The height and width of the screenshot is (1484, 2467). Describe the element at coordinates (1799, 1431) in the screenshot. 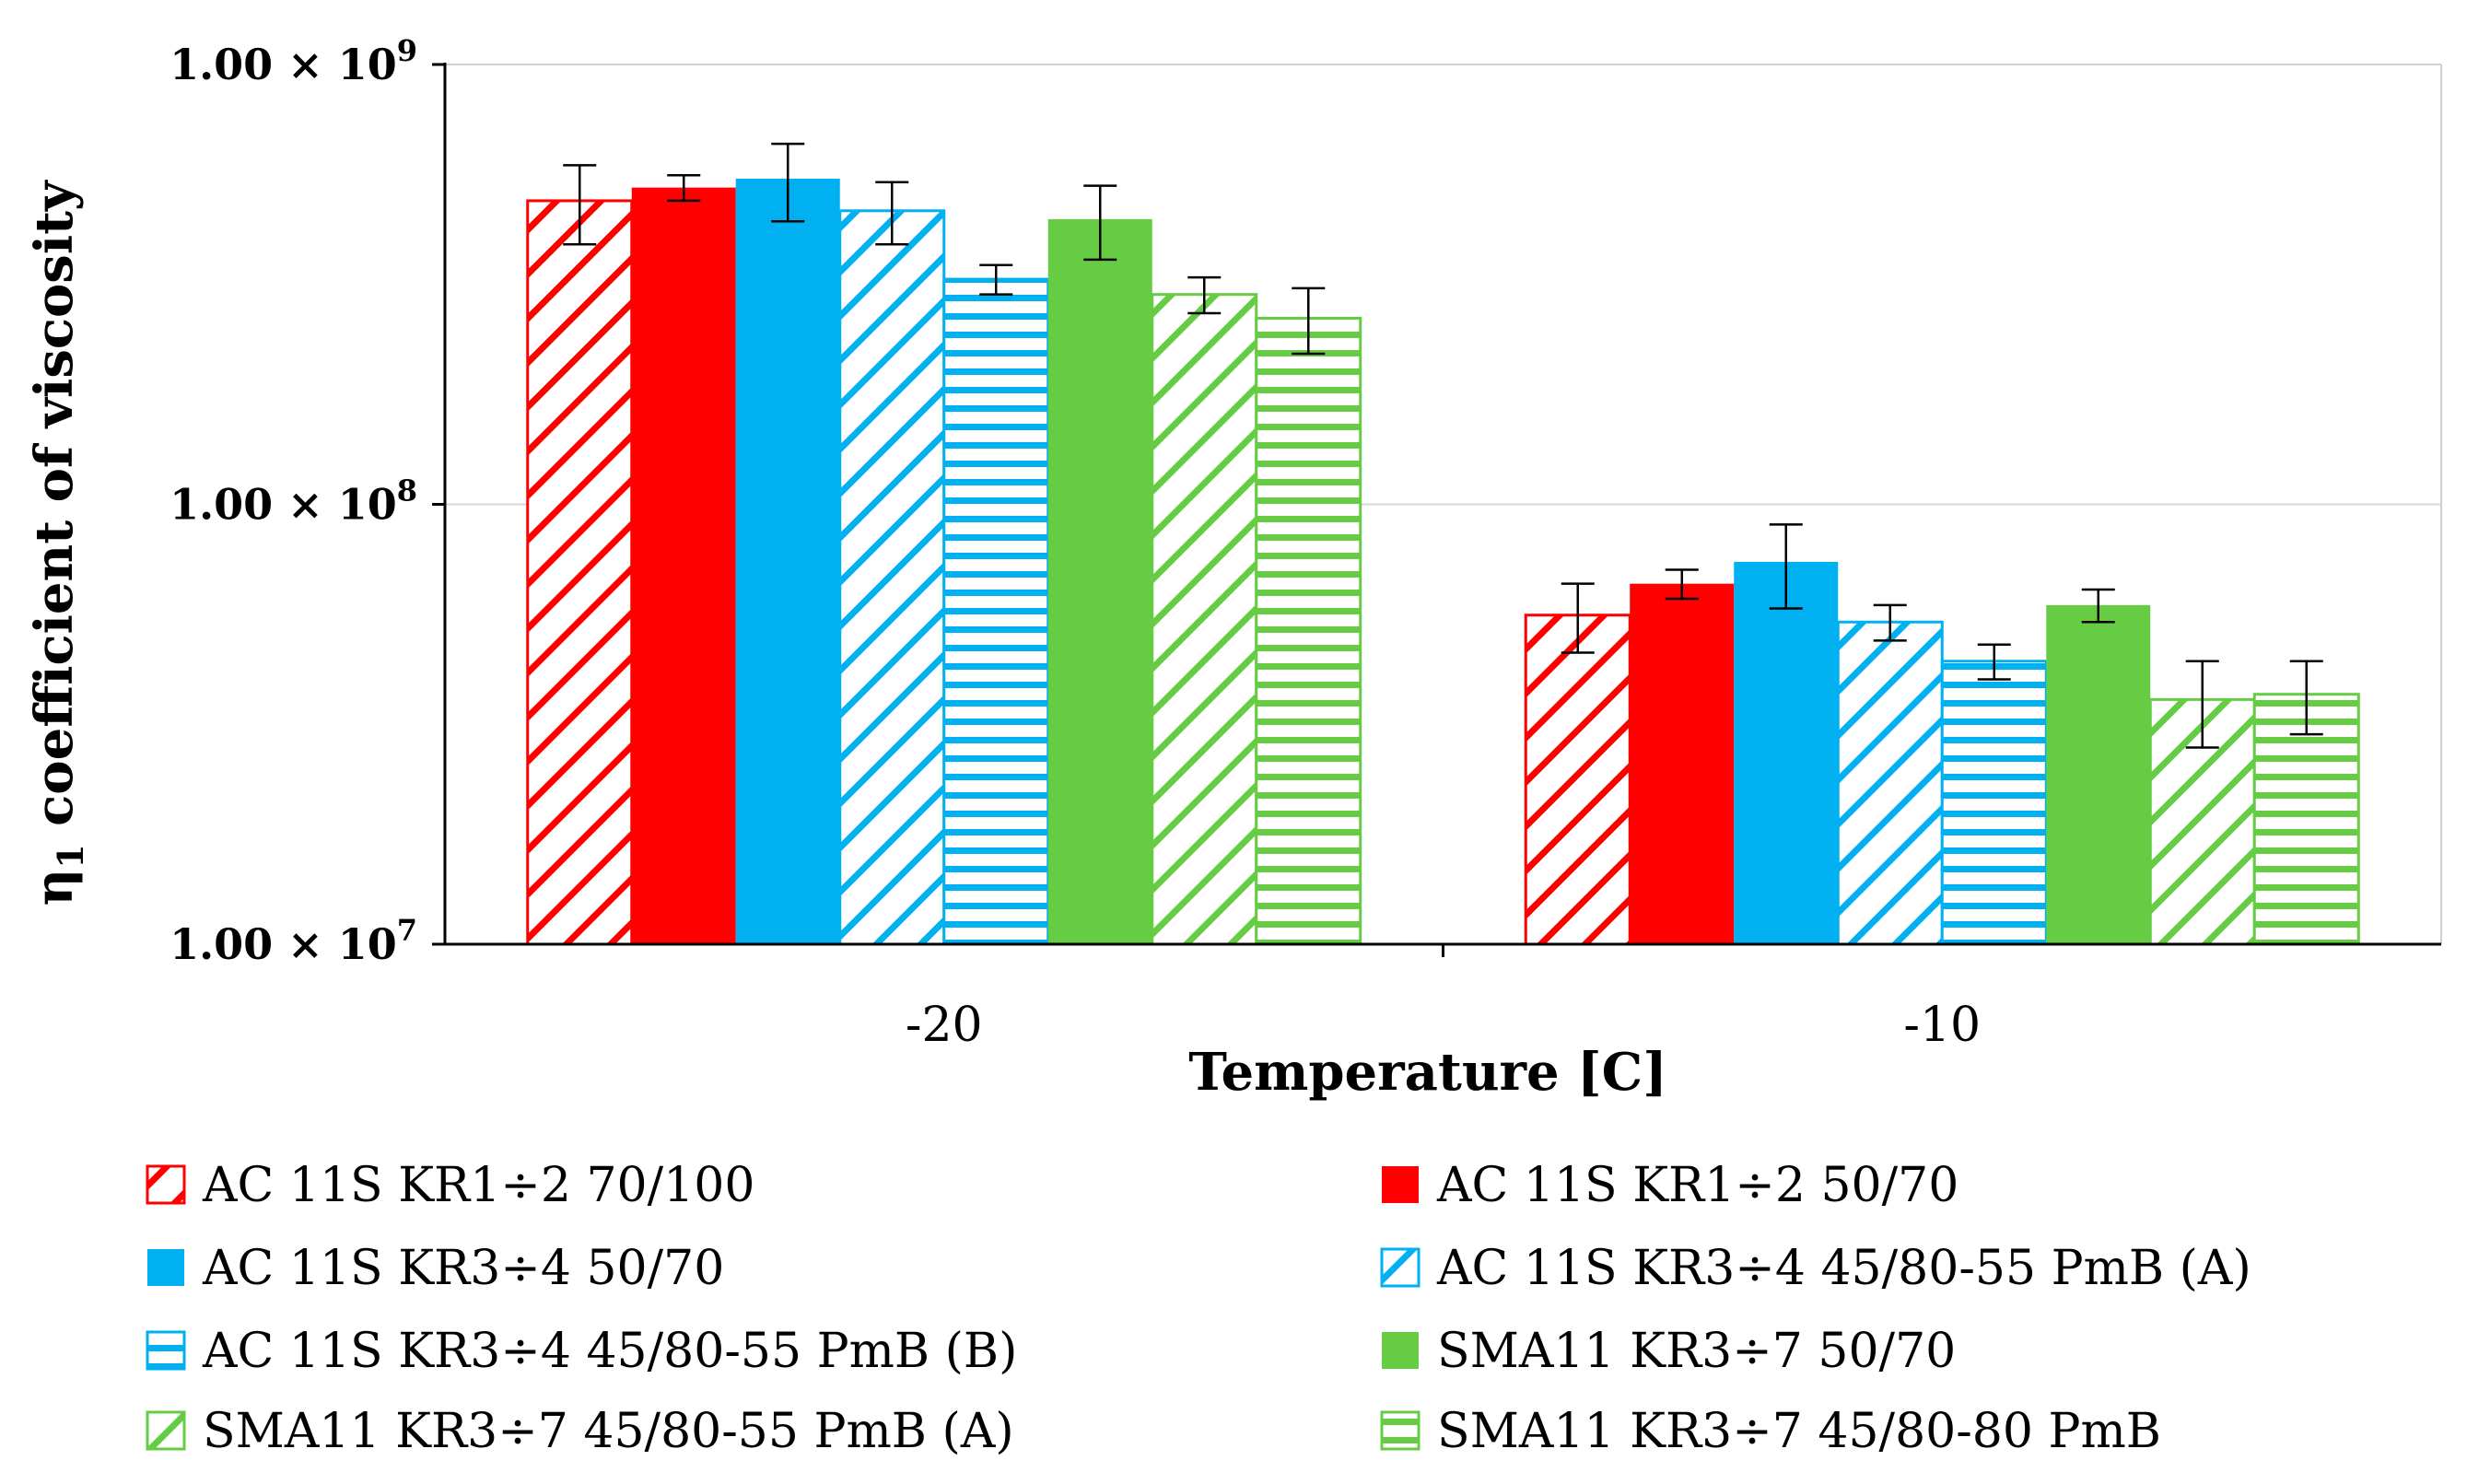

I see `legend-label: SMA11 KR3÷7 45/80-80 PmB` at that location.